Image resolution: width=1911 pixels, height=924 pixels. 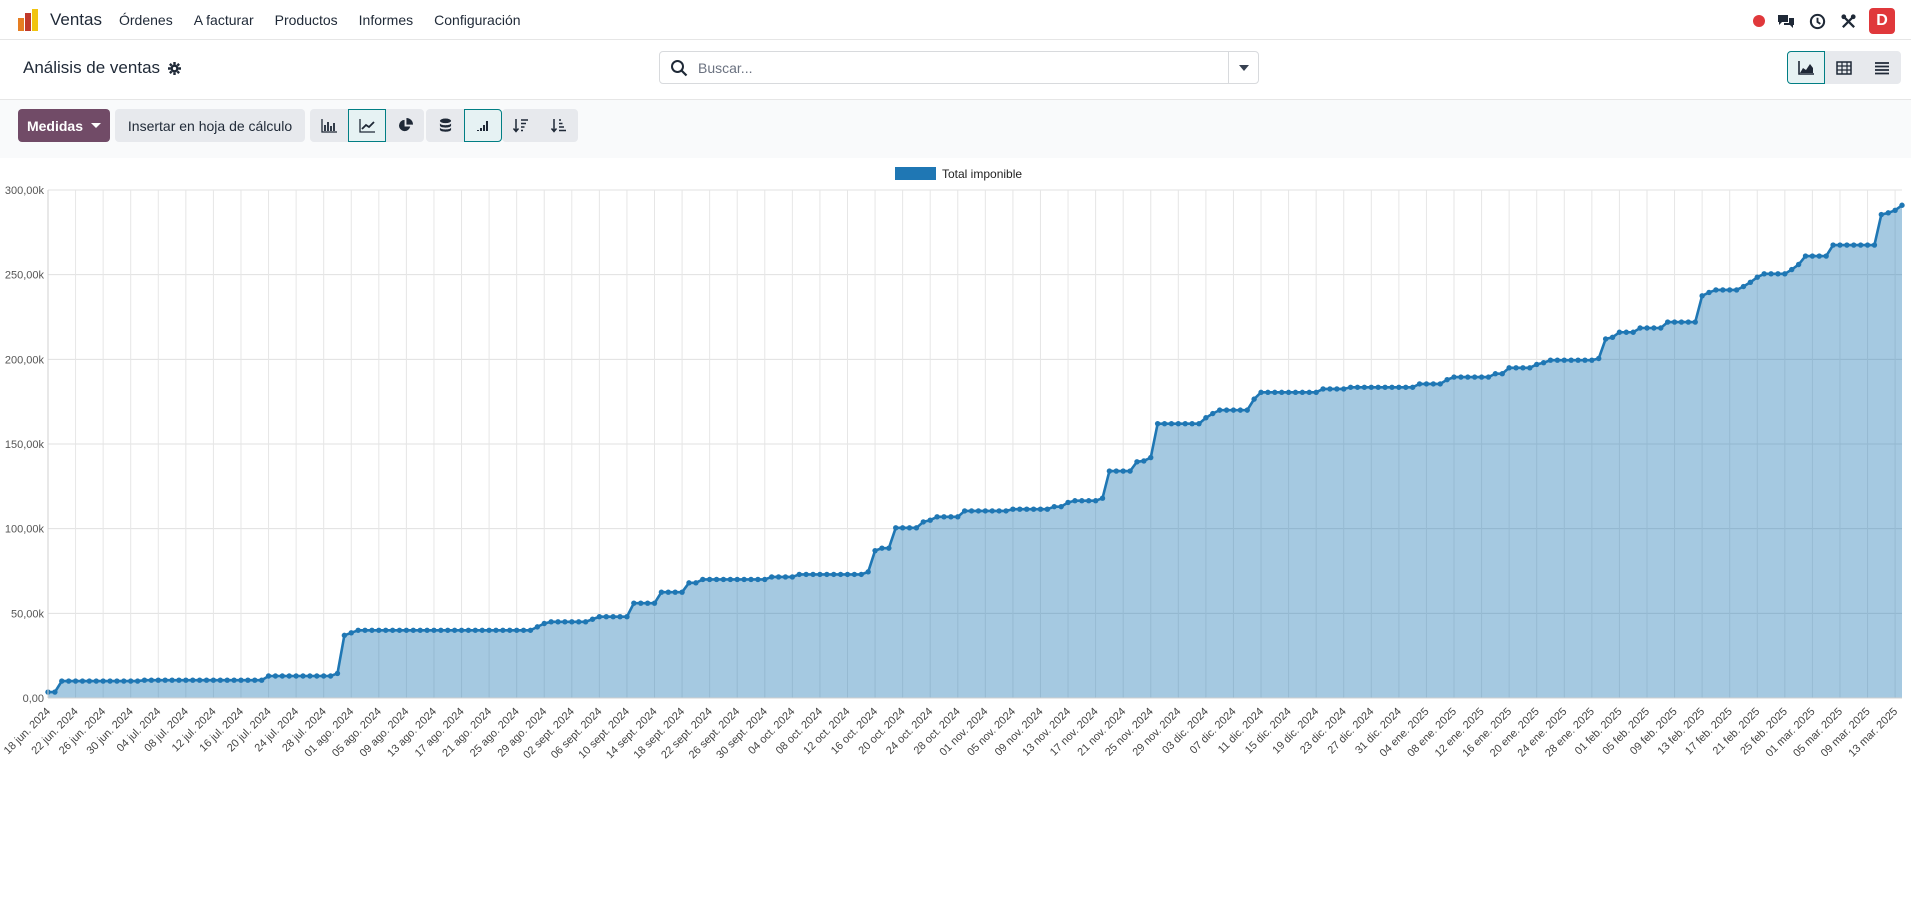 What do you see at coordinates (1786, 21) in the screenshot?
I see `chat-icon` at bounding box center [1786, 21].